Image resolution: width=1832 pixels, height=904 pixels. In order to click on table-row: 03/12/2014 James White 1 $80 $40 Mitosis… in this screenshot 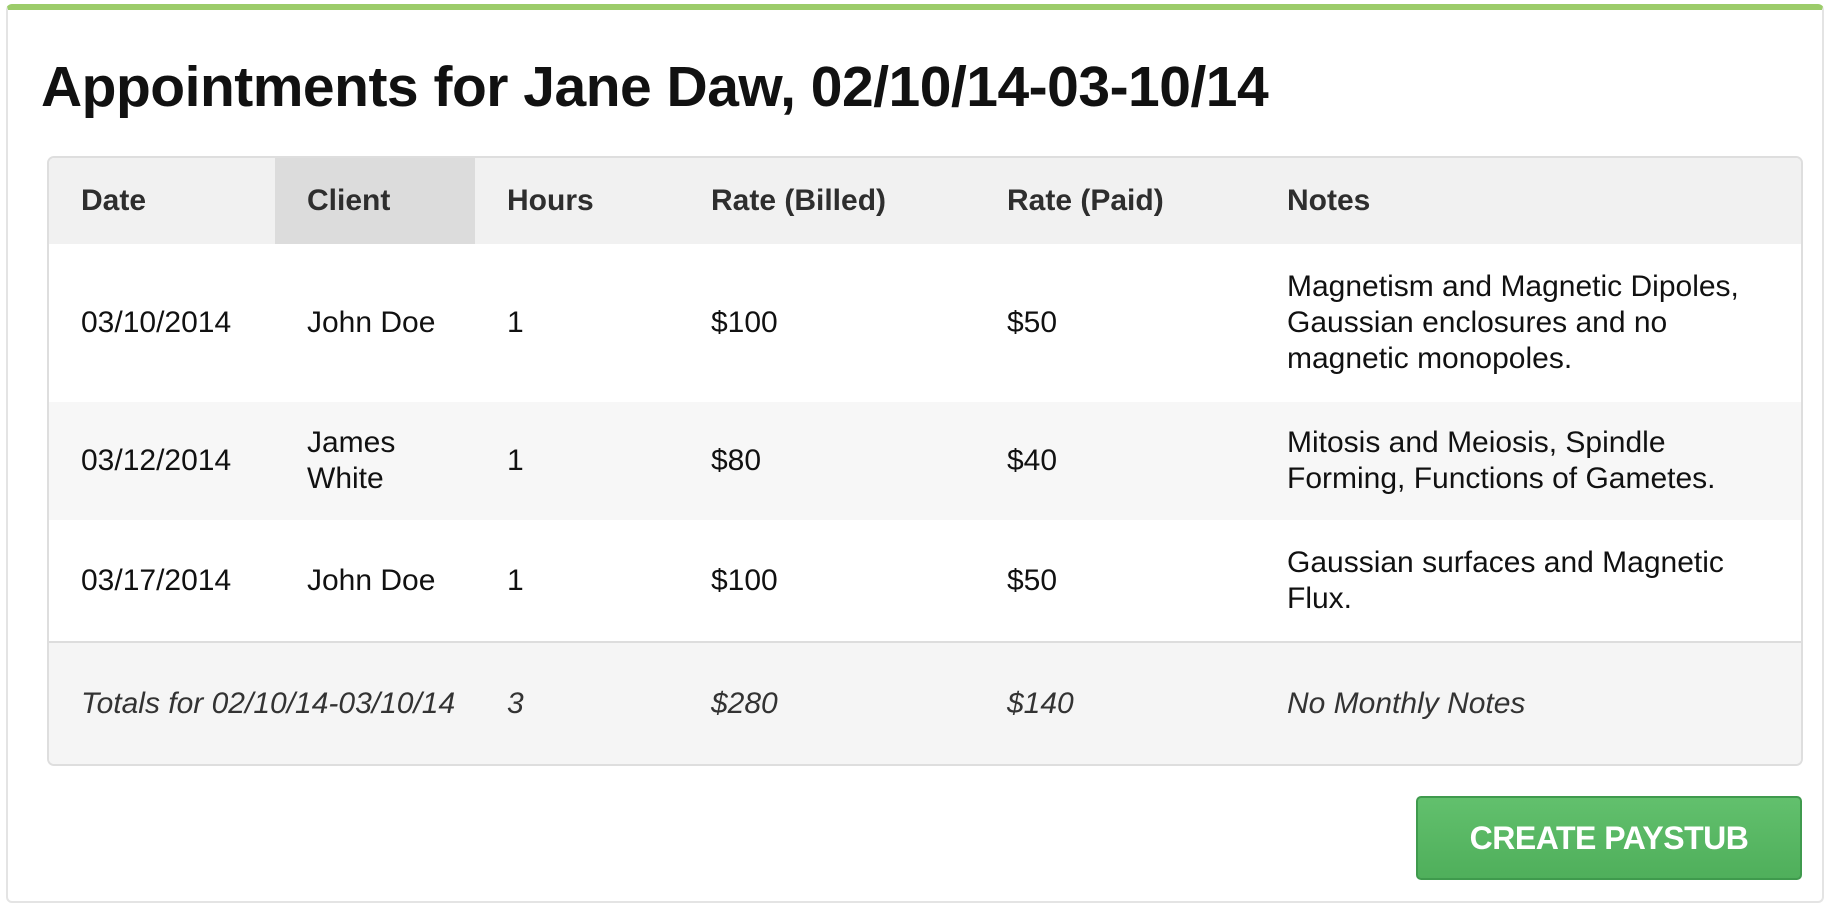, I will do `click(925, 461)`.